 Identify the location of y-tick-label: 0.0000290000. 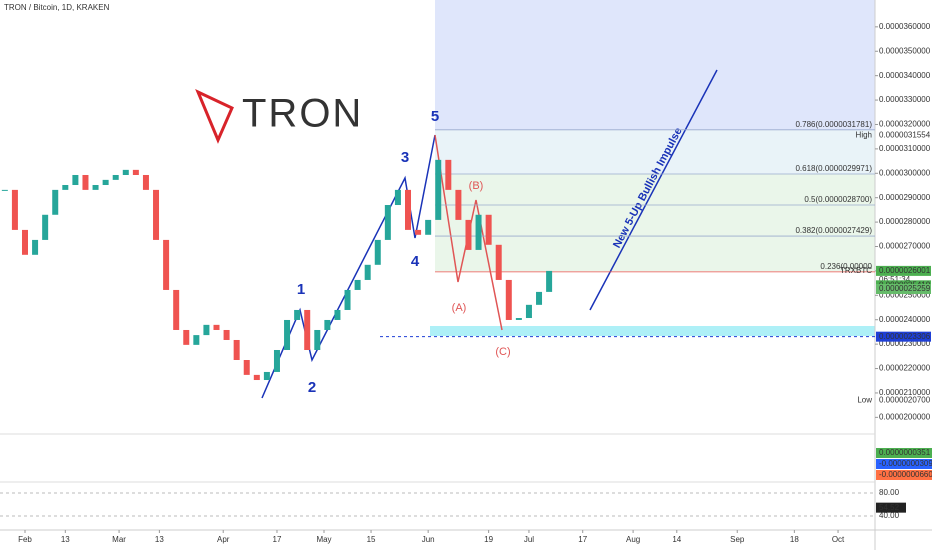
(905, 197).